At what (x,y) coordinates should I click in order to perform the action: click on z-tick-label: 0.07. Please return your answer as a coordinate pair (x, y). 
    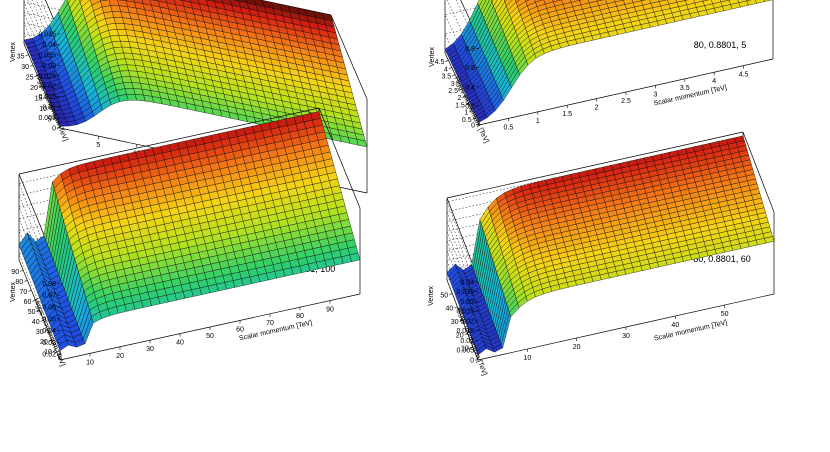
    Looking at the image, I should click on (49, 296).